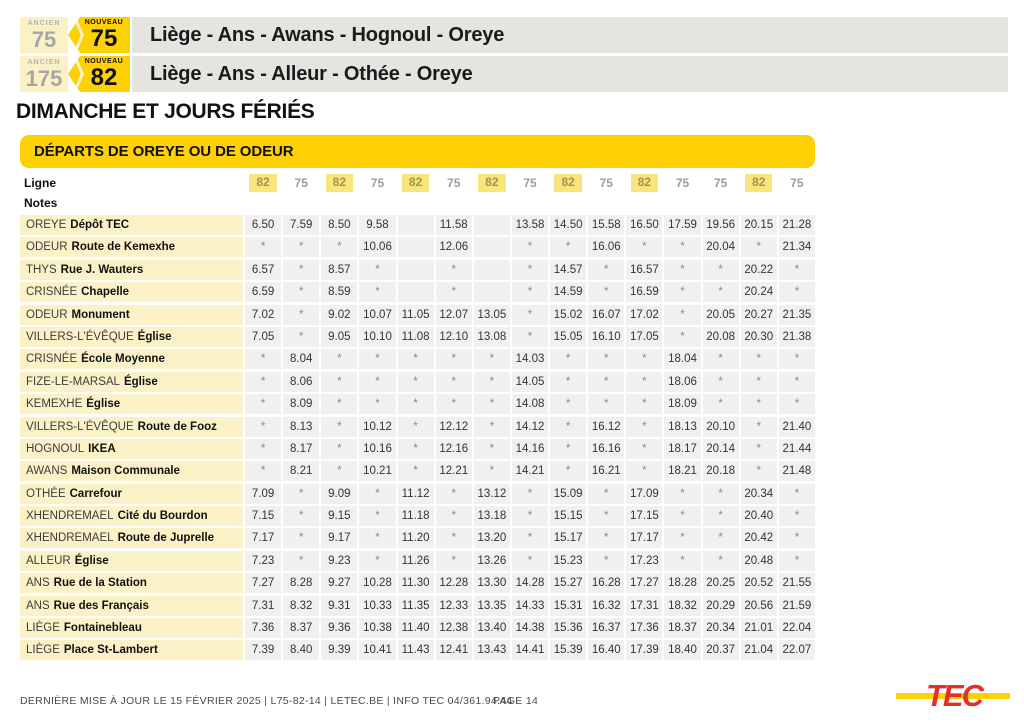 The height and width of the screenshot is (725, 1024). I want to click on old-line-number: 75, so click(44, 39).